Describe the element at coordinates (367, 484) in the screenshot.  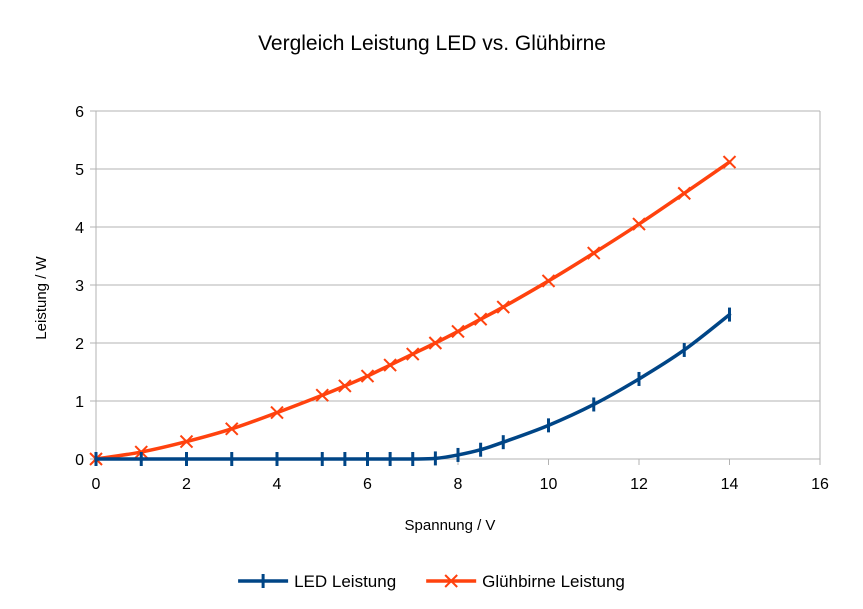
I see `x-tick-label: 6` at that location.